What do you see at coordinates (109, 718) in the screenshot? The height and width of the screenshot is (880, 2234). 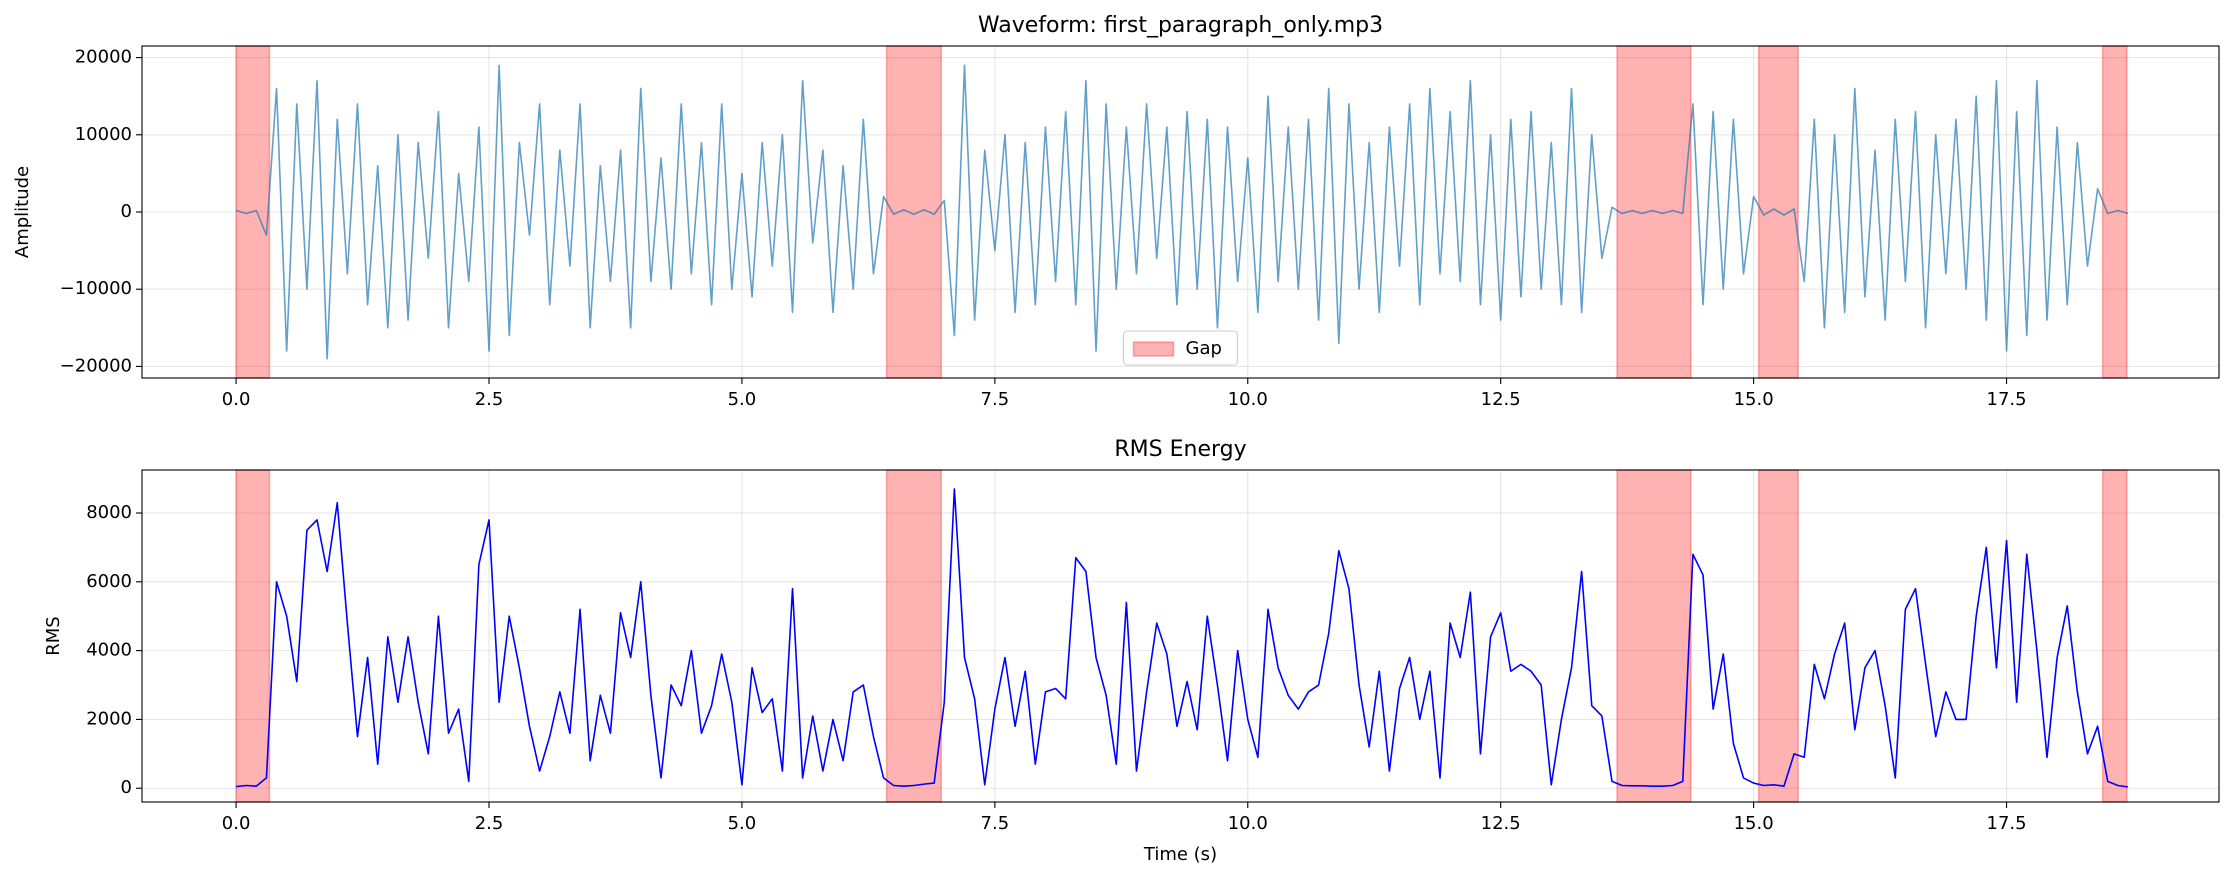 I see `y-tick-label: 2000` at bounding box center [109, 718].